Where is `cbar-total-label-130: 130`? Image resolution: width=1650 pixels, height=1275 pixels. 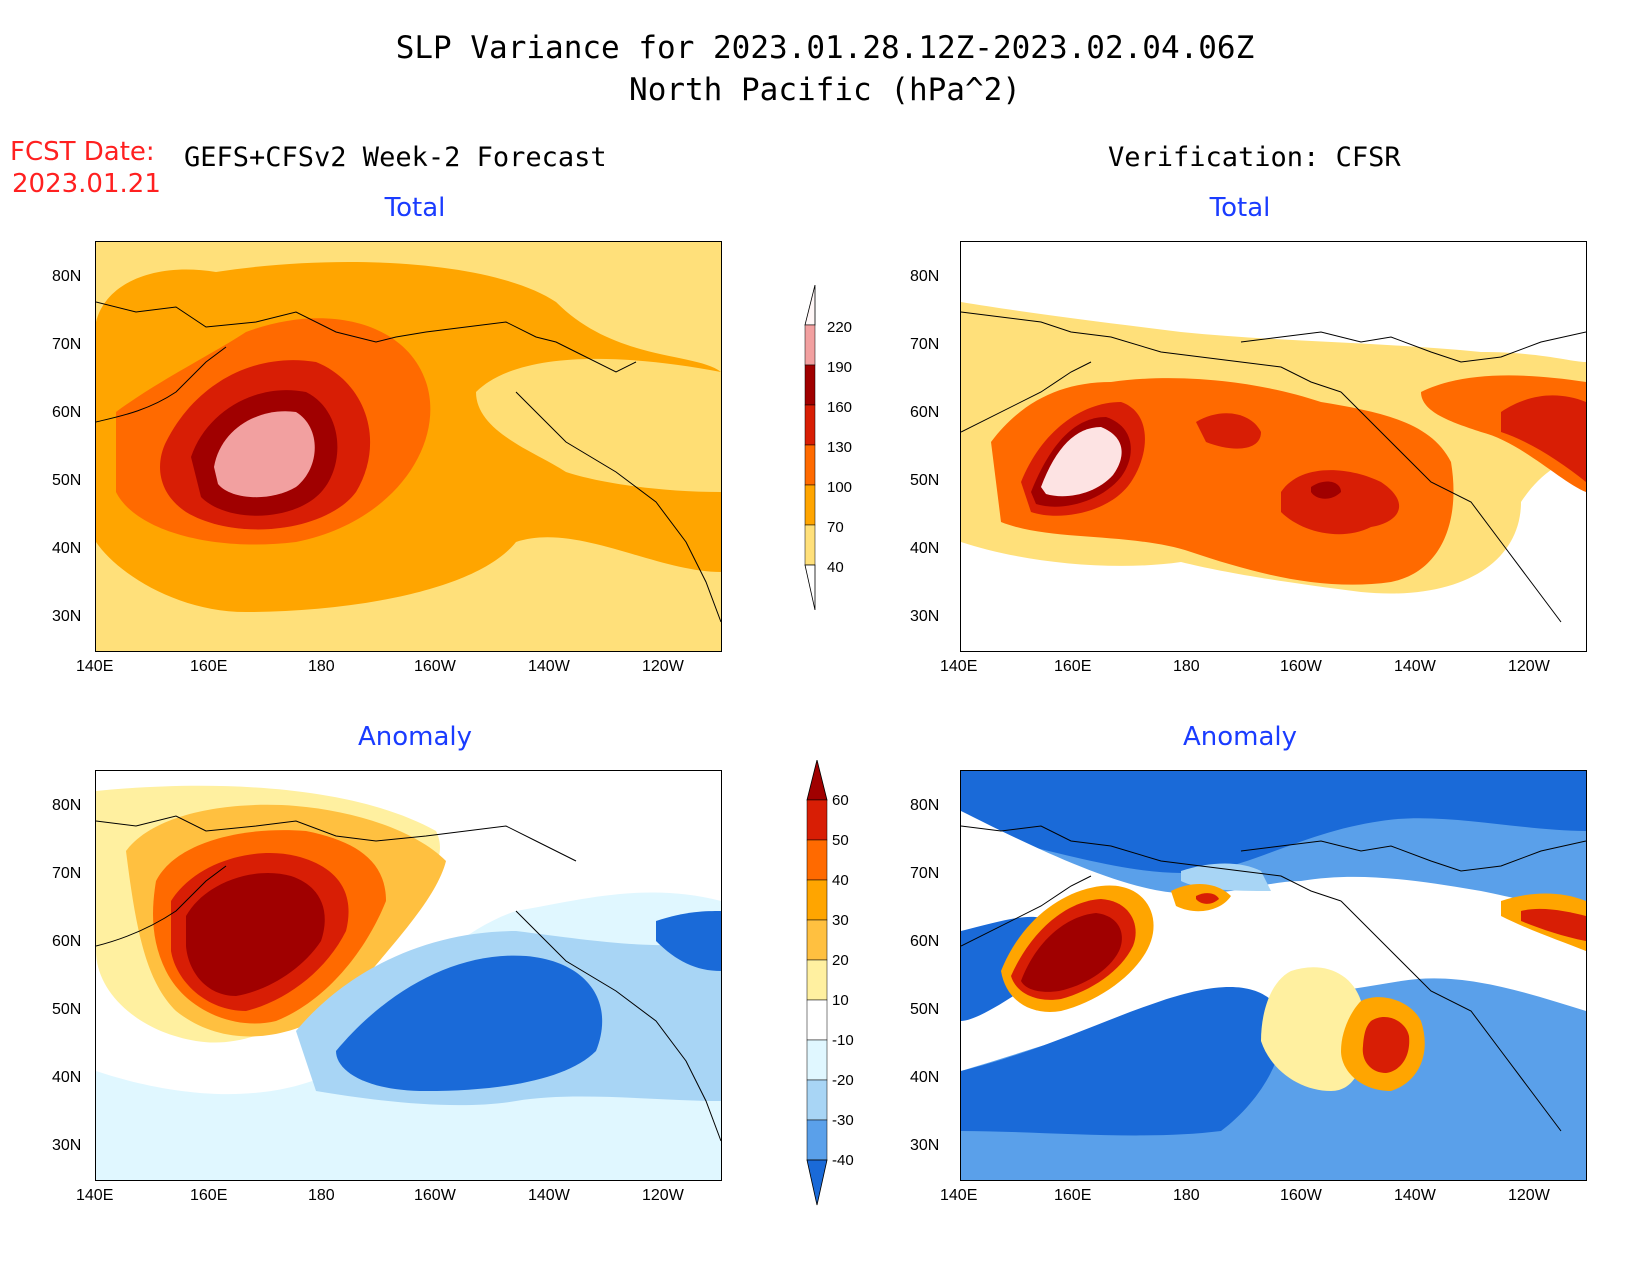 cbar-total-label-130: 130 is located at coordinates (840, 447).